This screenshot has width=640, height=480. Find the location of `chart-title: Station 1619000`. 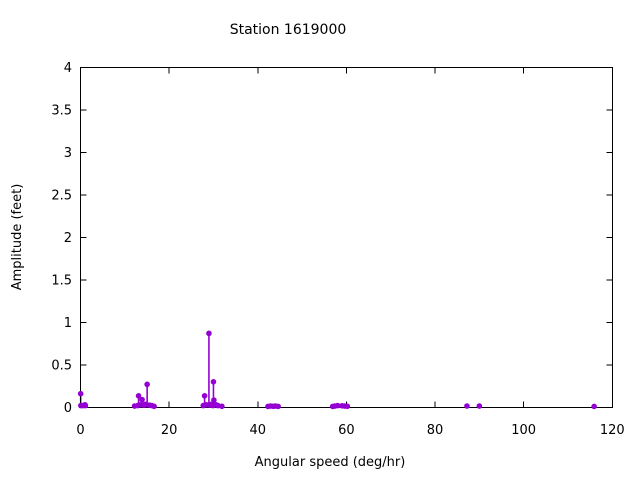

chart-title: Station 1619000 is located at coordinates (288, 30).